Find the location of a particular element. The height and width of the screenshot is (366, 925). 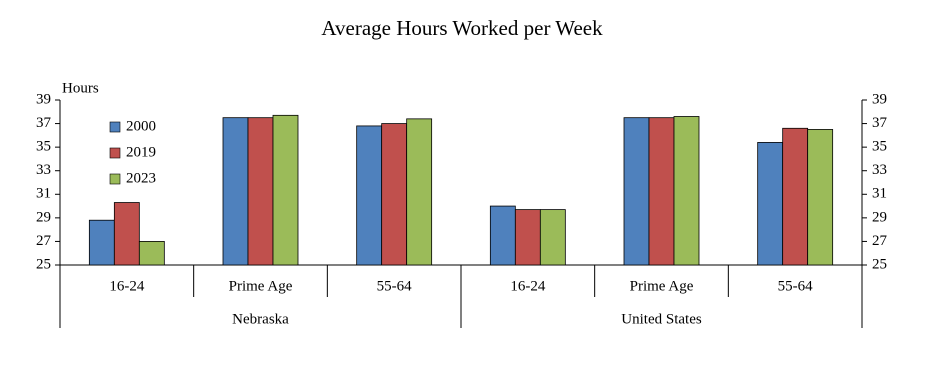

y2-tick-label: 31 is located at coordinates (879, 194).